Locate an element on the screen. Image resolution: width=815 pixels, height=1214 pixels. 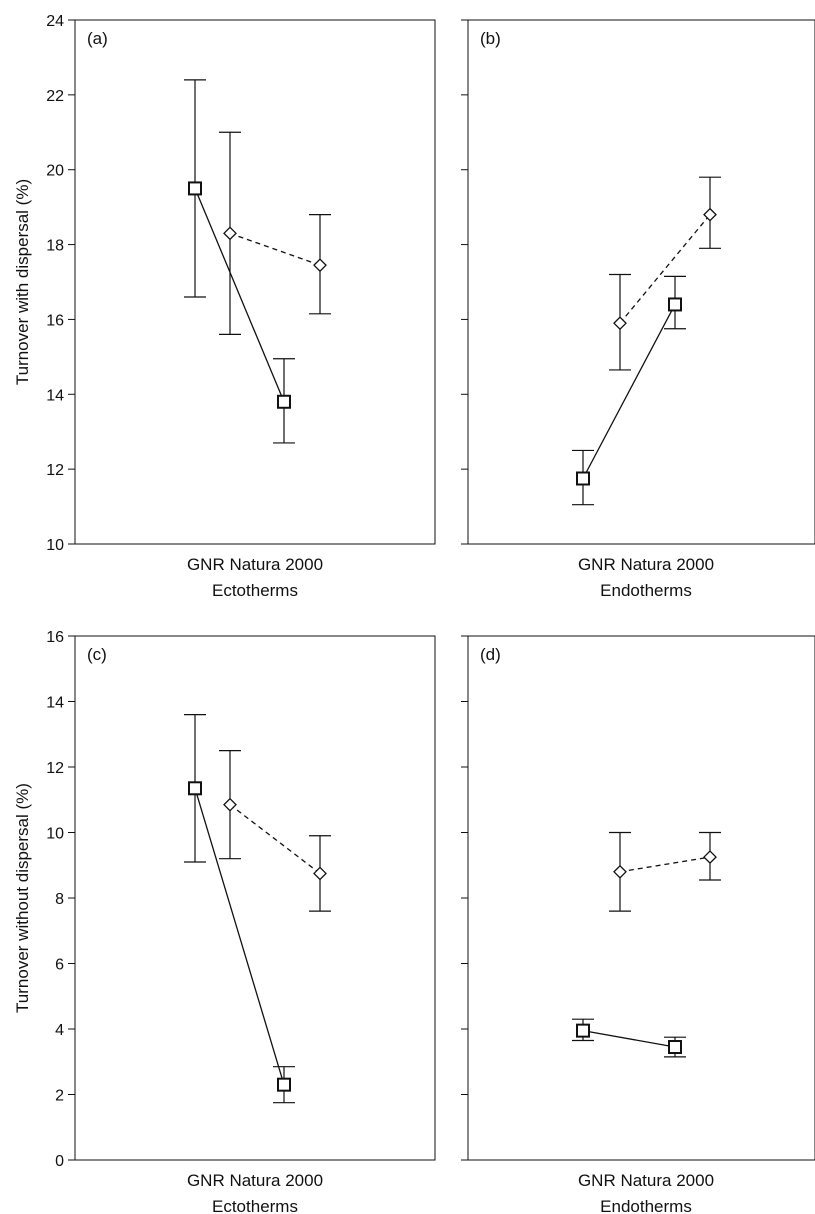
panel-letter: (b) is located at coordinates (490, 38).